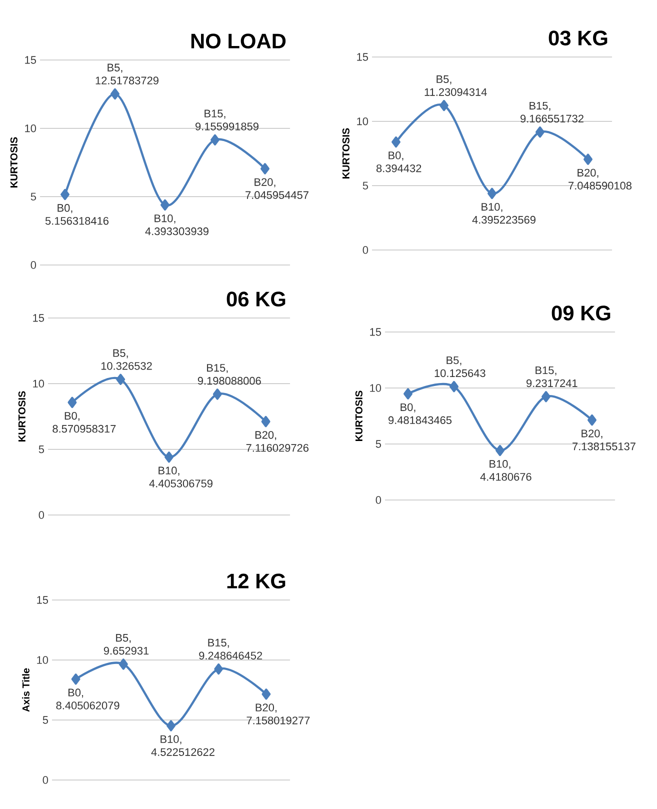 The image size is (657, 809). Describe the element at coordinates (277, 441) in the screenshot. I see `data-label: B20, 7.116029726` at that location.